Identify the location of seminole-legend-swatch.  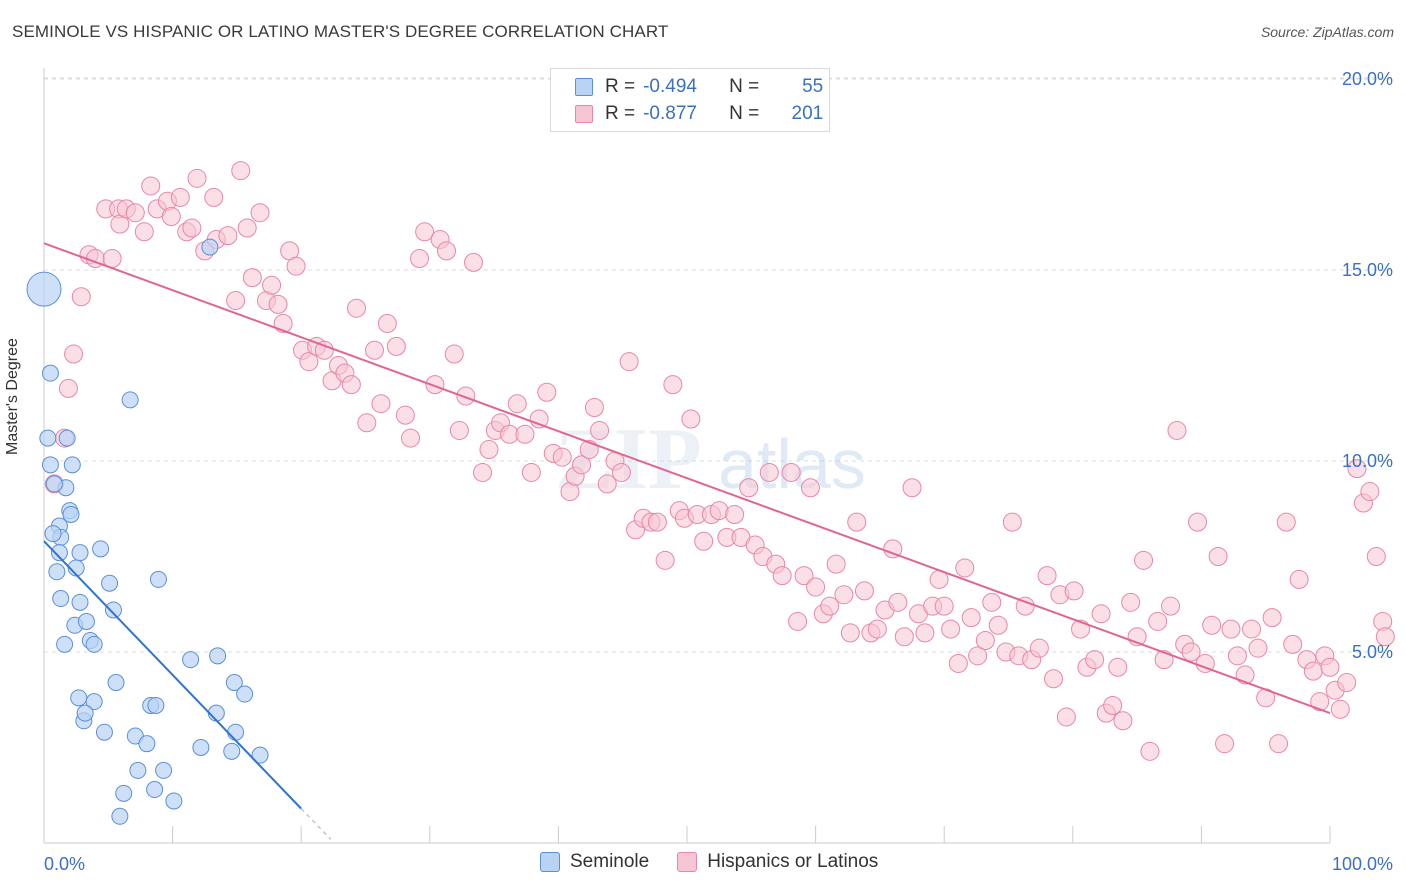
(550, 862).